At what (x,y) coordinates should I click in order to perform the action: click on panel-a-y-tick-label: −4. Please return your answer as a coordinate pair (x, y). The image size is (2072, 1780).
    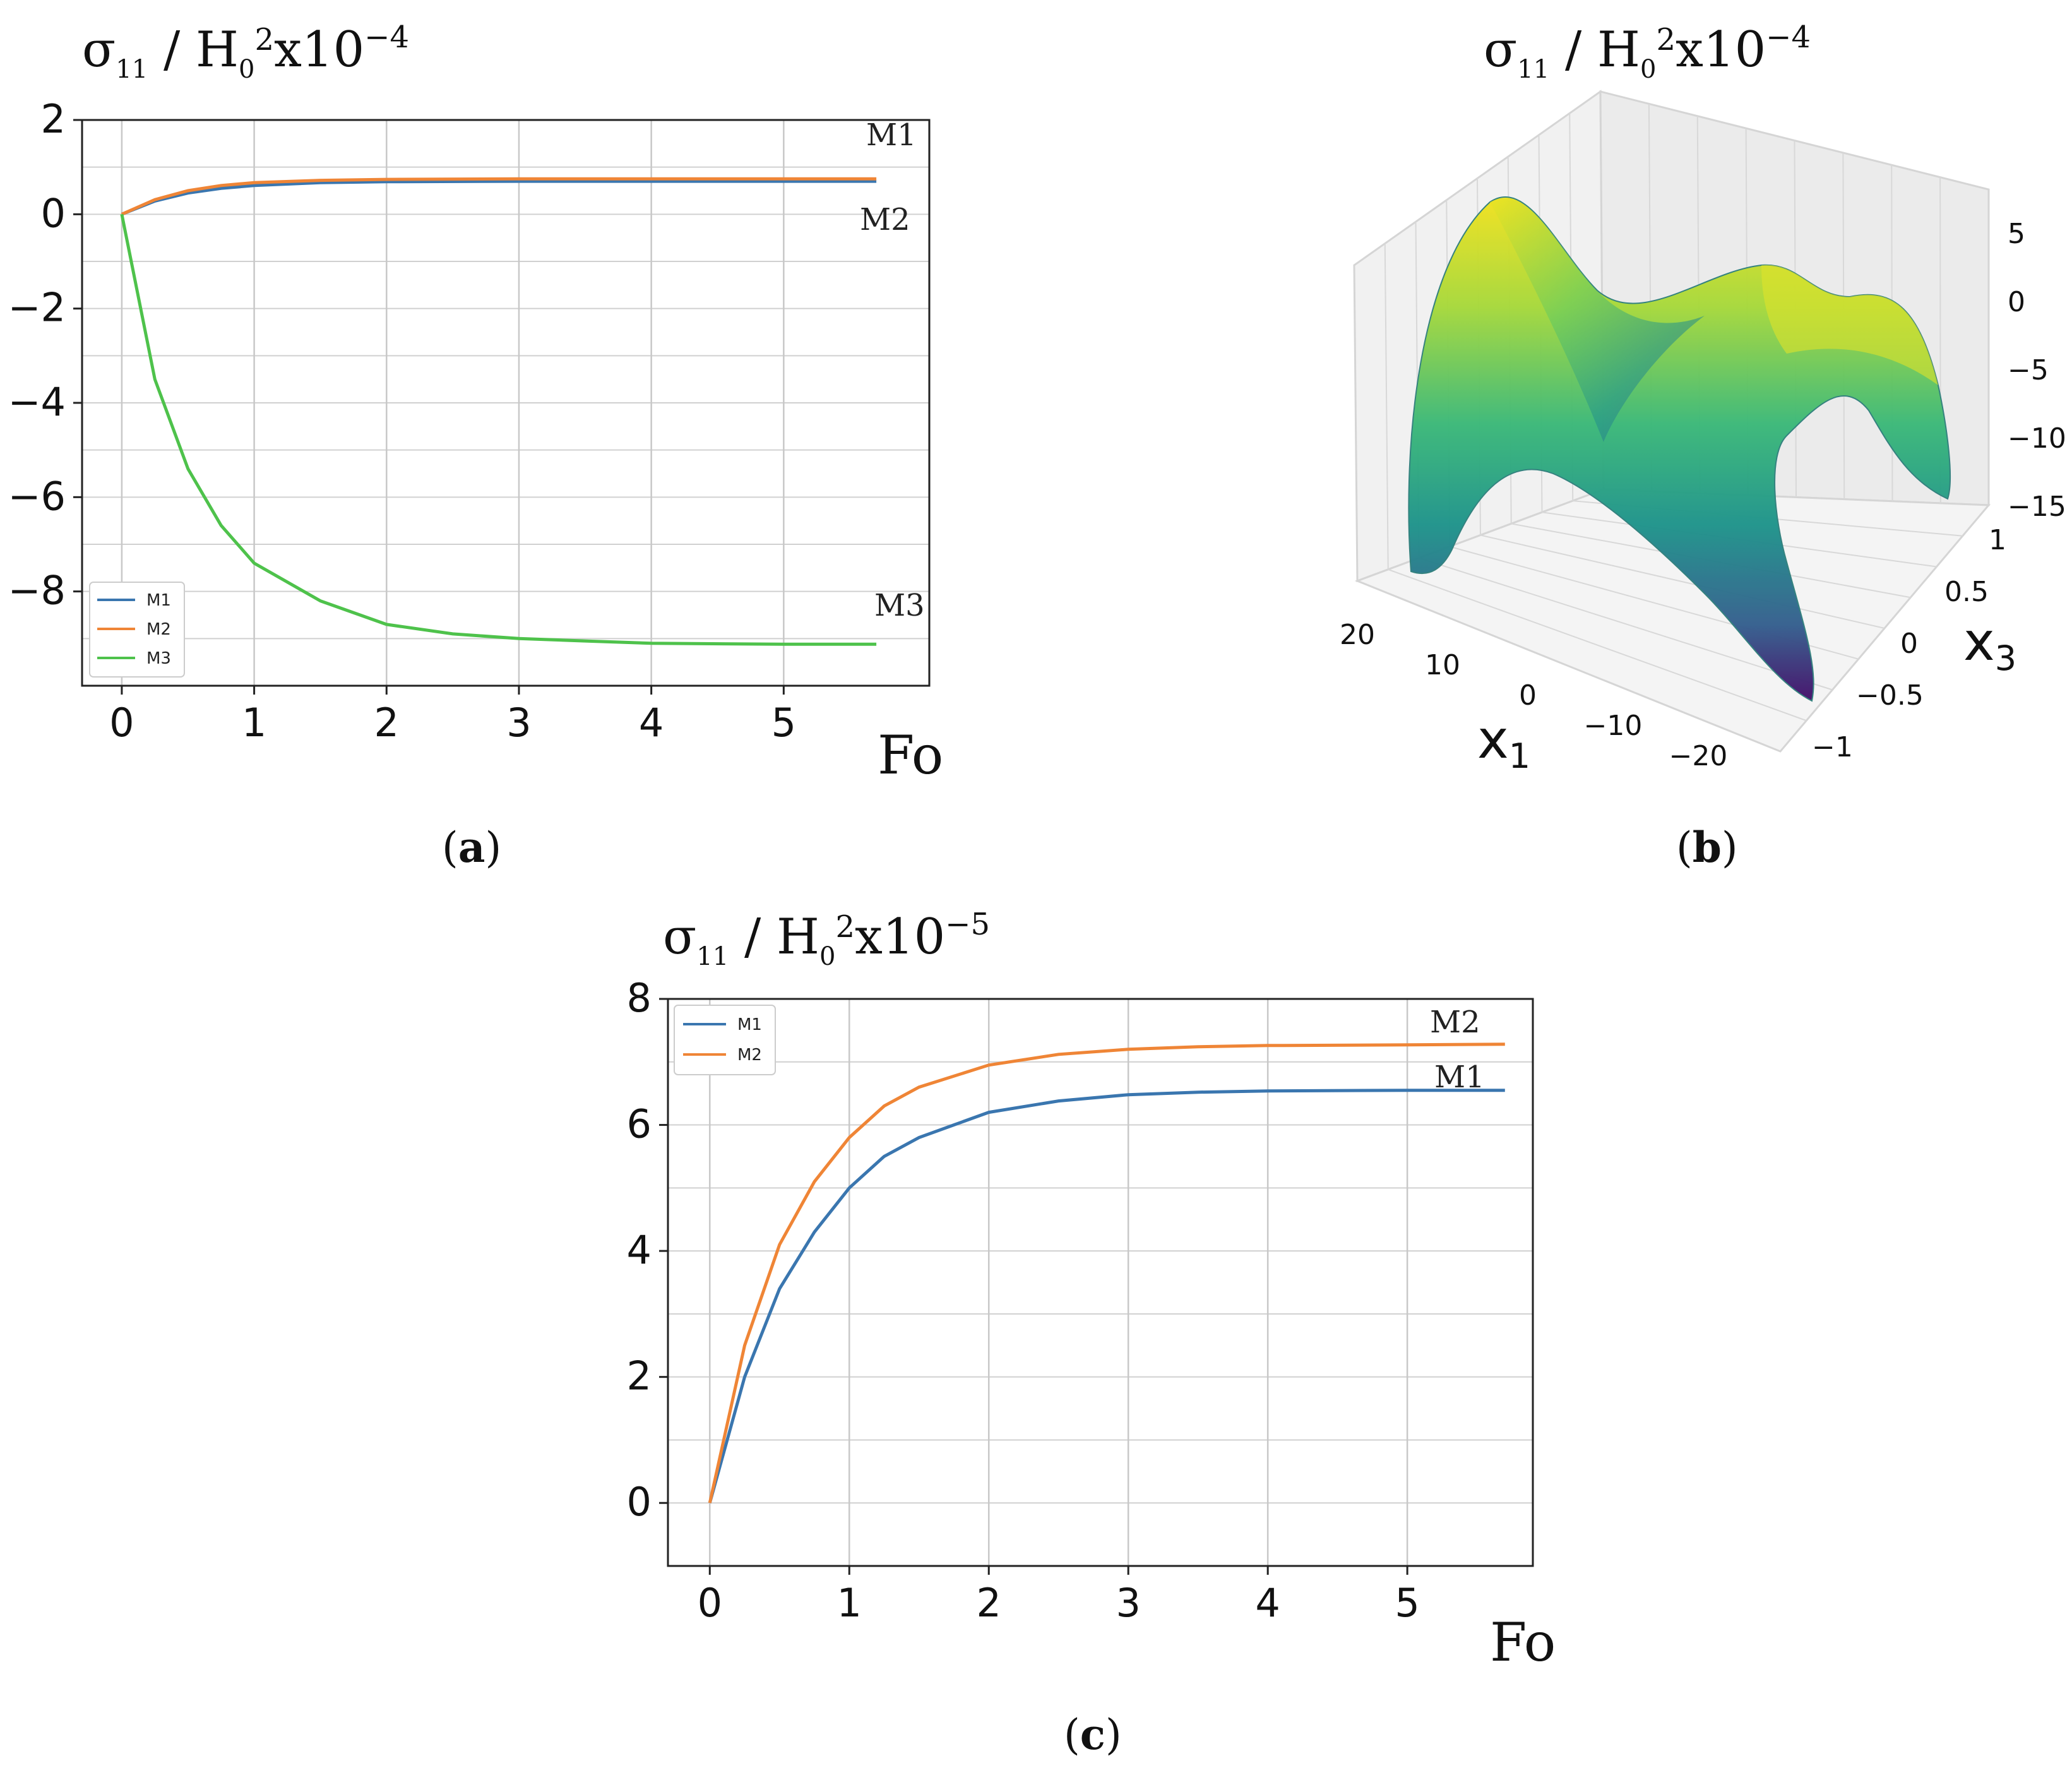
    Looking at the image, I should click on (37, 402).